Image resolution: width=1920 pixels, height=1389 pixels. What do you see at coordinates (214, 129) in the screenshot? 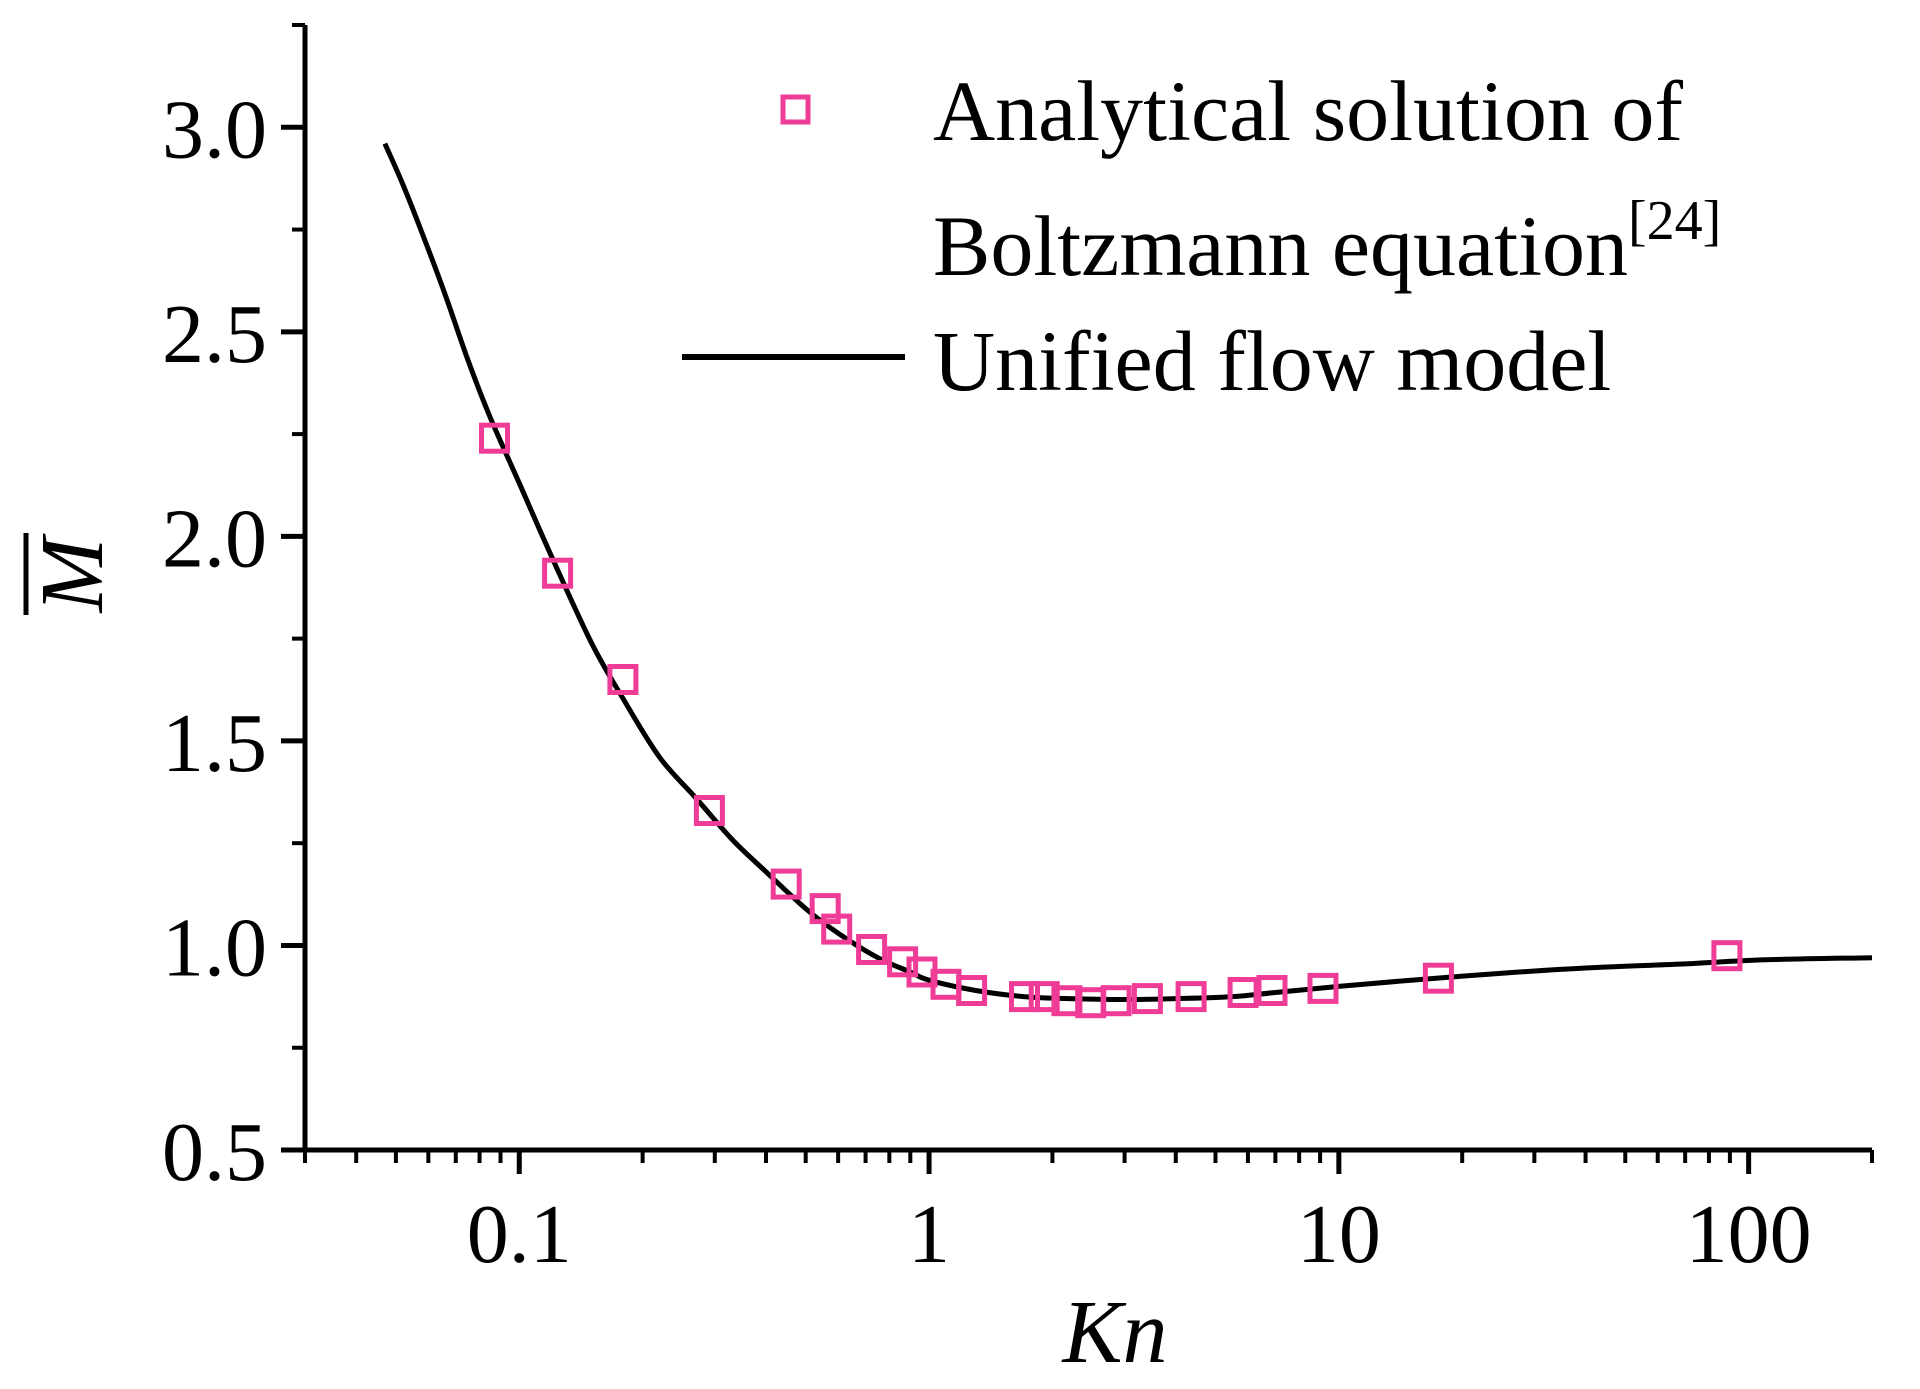
I see `y-tick-label: 3.0` at bounding box center [214, 129].